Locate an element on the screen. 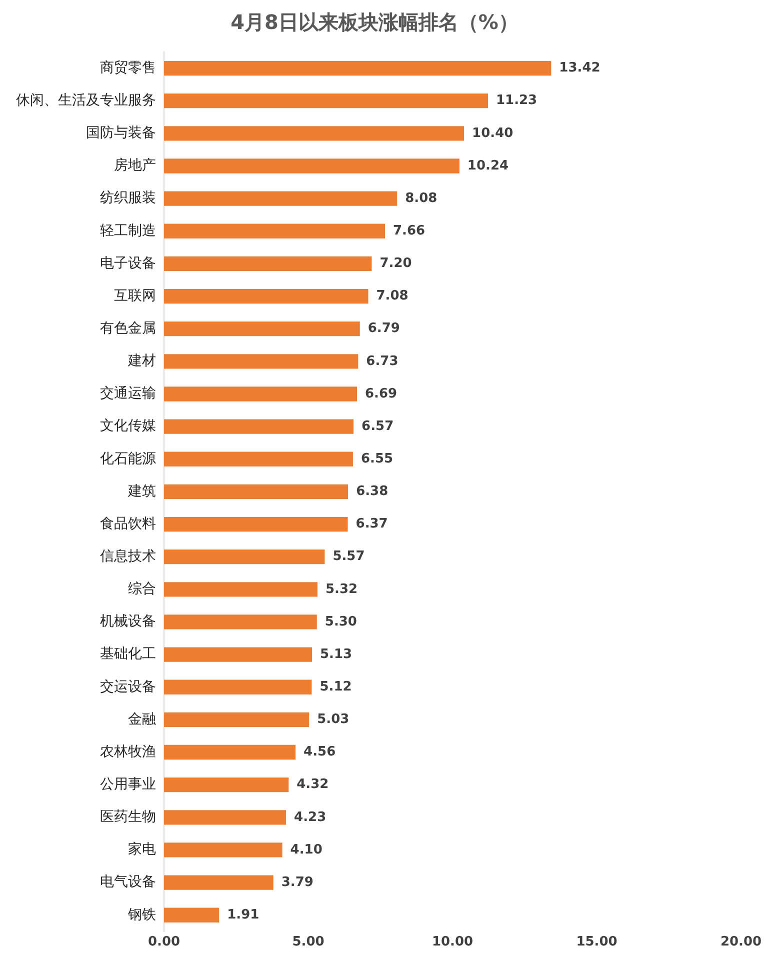 Image resolution: width=769 pixels, height=965 pixels. data-label: 4.10 is located at coordinates (306, 850).